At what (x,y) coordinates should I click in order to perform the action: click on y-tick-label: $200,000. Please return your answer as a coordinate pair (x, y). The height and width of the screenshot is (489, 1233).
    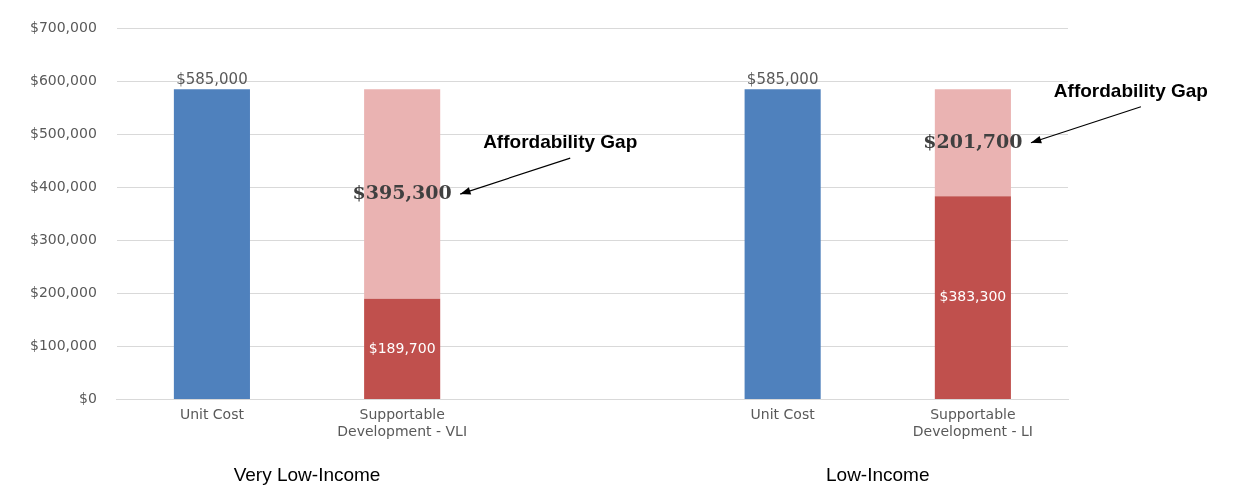
    Looking at the image, I should click on (63, 292).